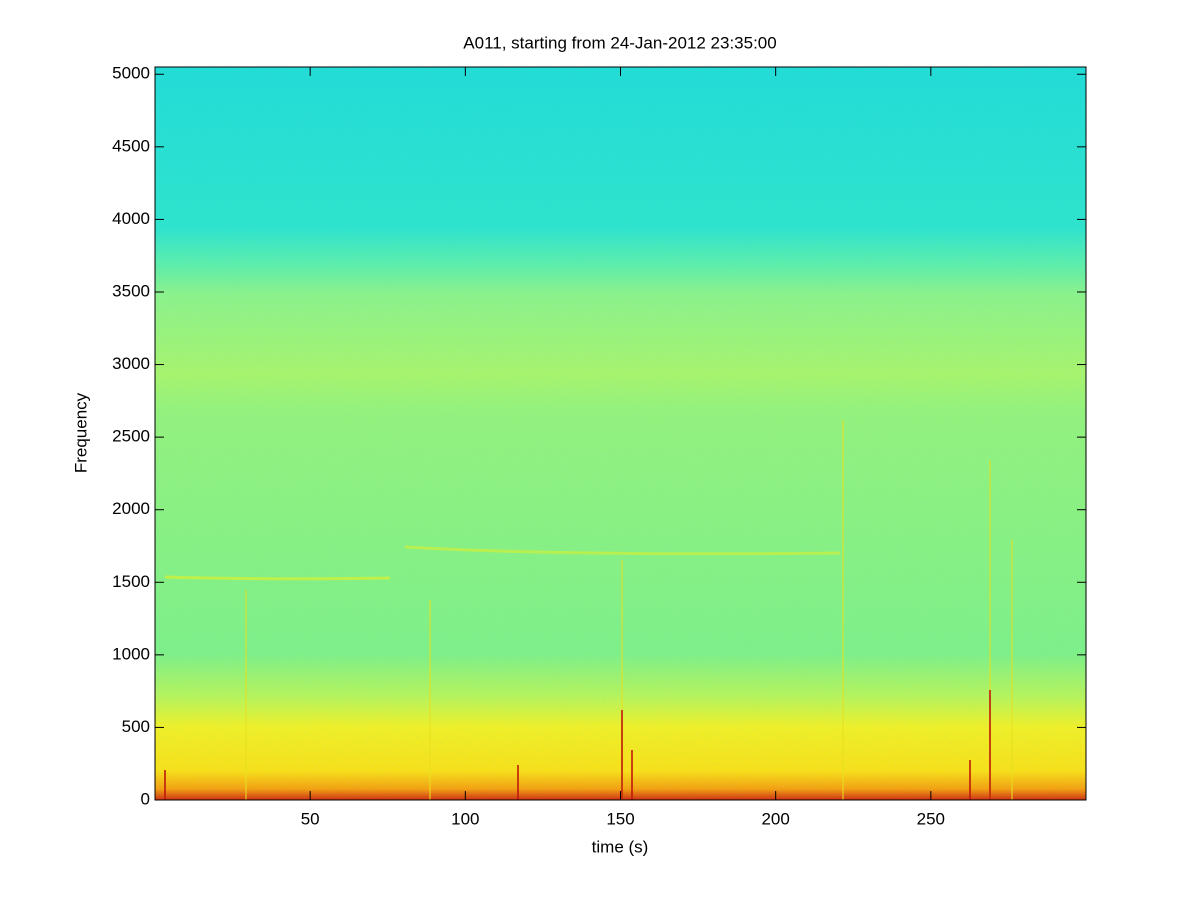  What do you see at coordinates (310, 818) in the screenshot?
I see `x-tick-label: 50` at bounding box center [310, 818].